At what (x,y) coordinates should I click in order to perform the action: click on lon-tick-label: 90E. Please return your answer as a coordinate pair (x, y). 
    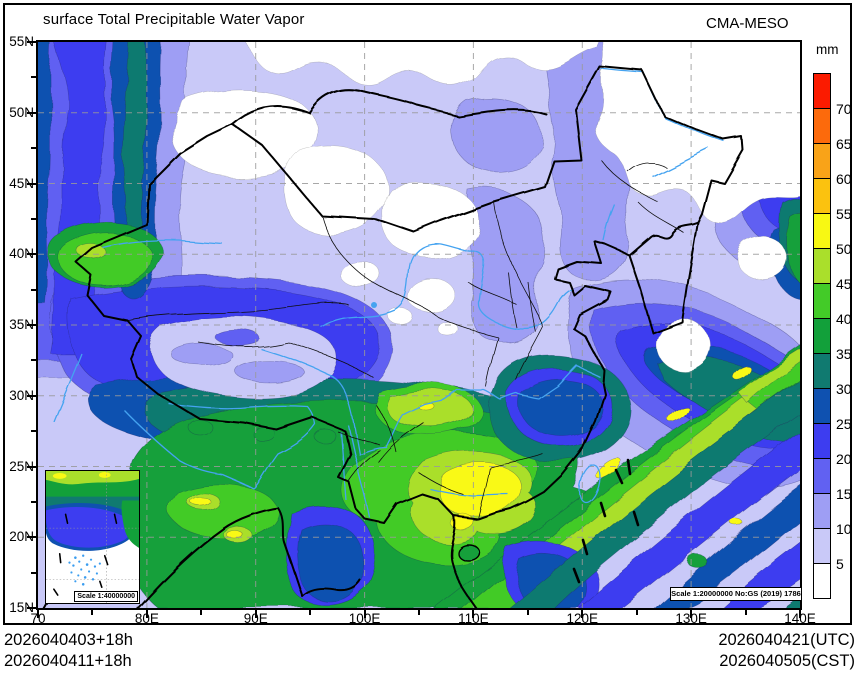
    Looking at the image, I should click on (255, 618).